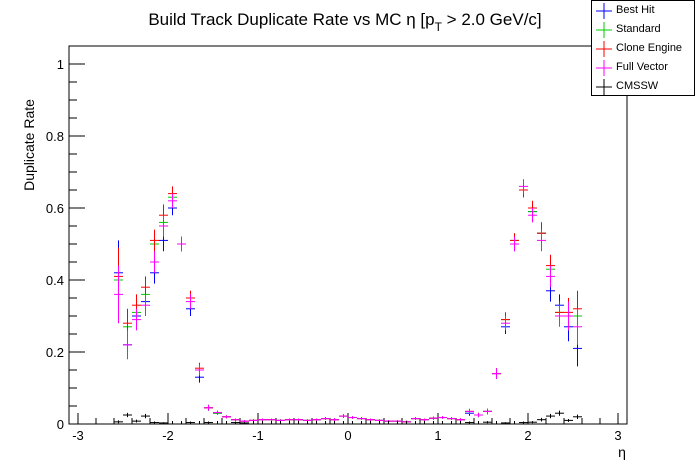 Image resolution: width=696 pixels, height=472 pixels. What do you see at coordinates (29, 145) in the screenshot?
I see `y-axis-label: Duplicate Rate` at bounding box center [29, 145].